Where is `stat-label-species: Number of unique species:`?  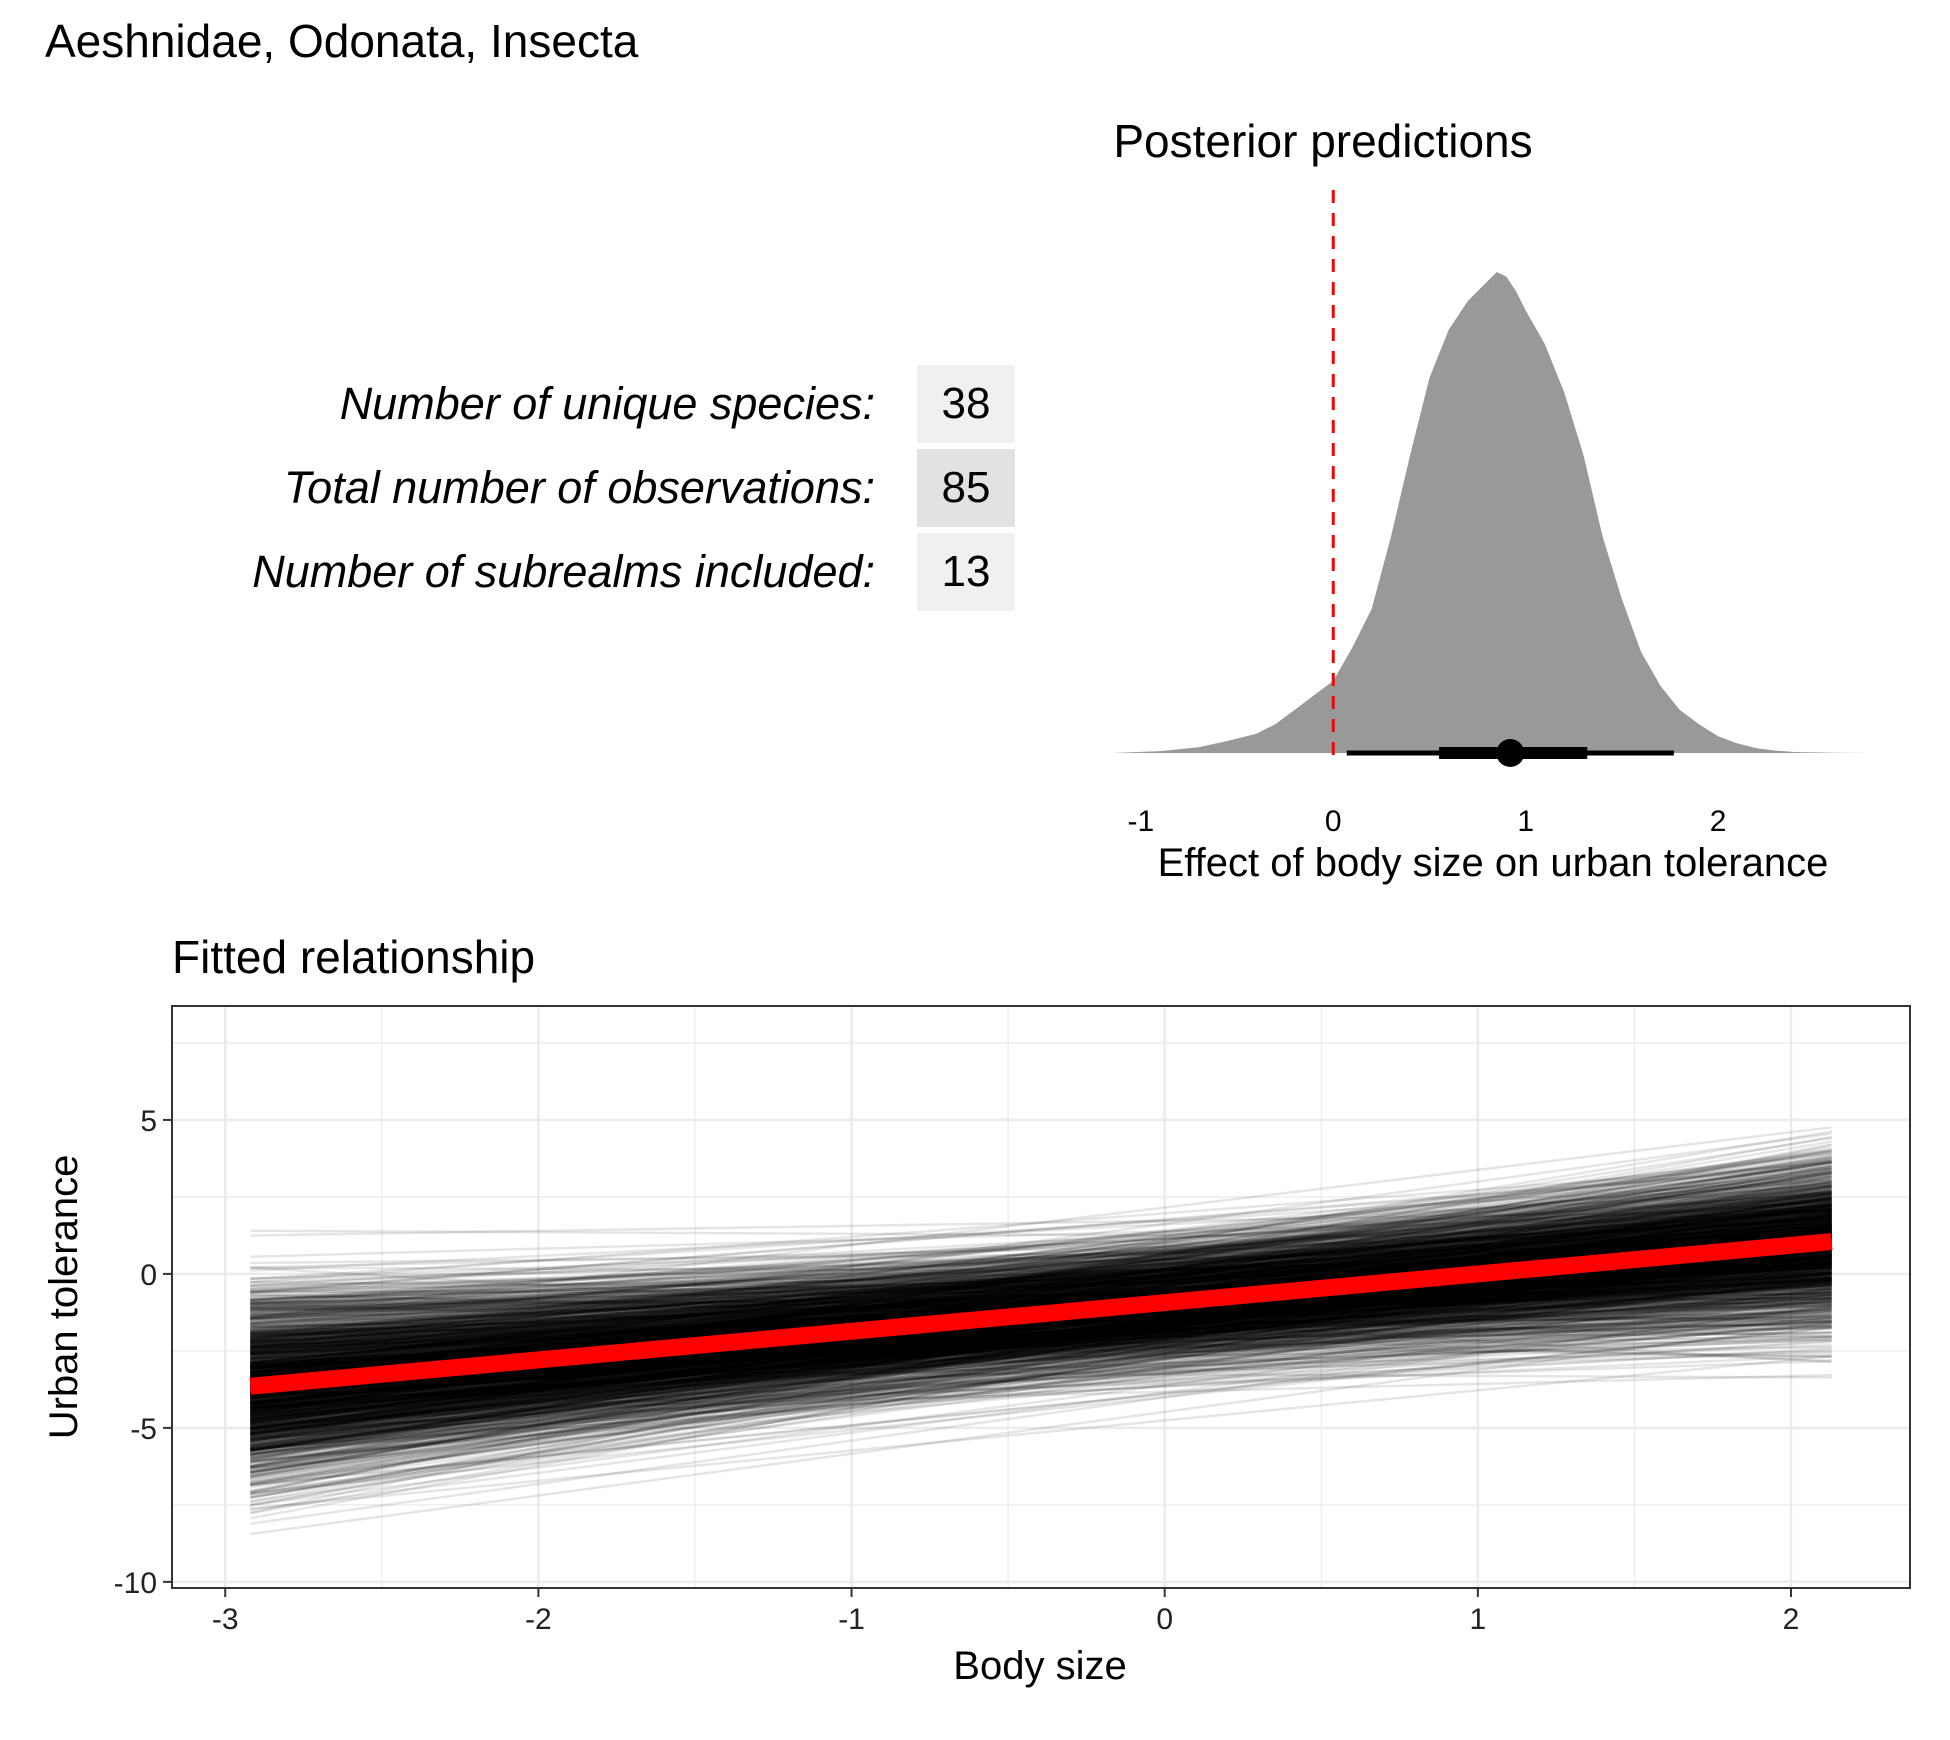 stat-label-species: Number of unique species: is located at coordinates (607, 403).